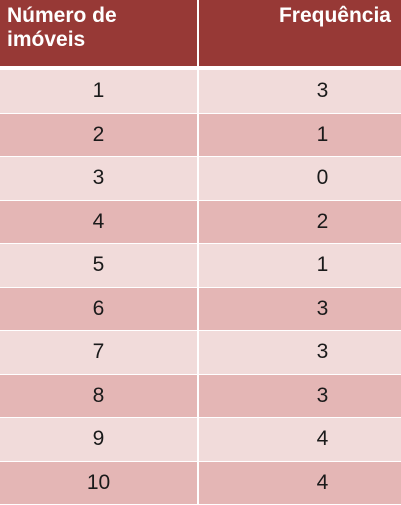  What do you see at coordinates (99, 352) in the screenshot?
I see `cell-imoveis: 7` at bounding box center [99, 352].